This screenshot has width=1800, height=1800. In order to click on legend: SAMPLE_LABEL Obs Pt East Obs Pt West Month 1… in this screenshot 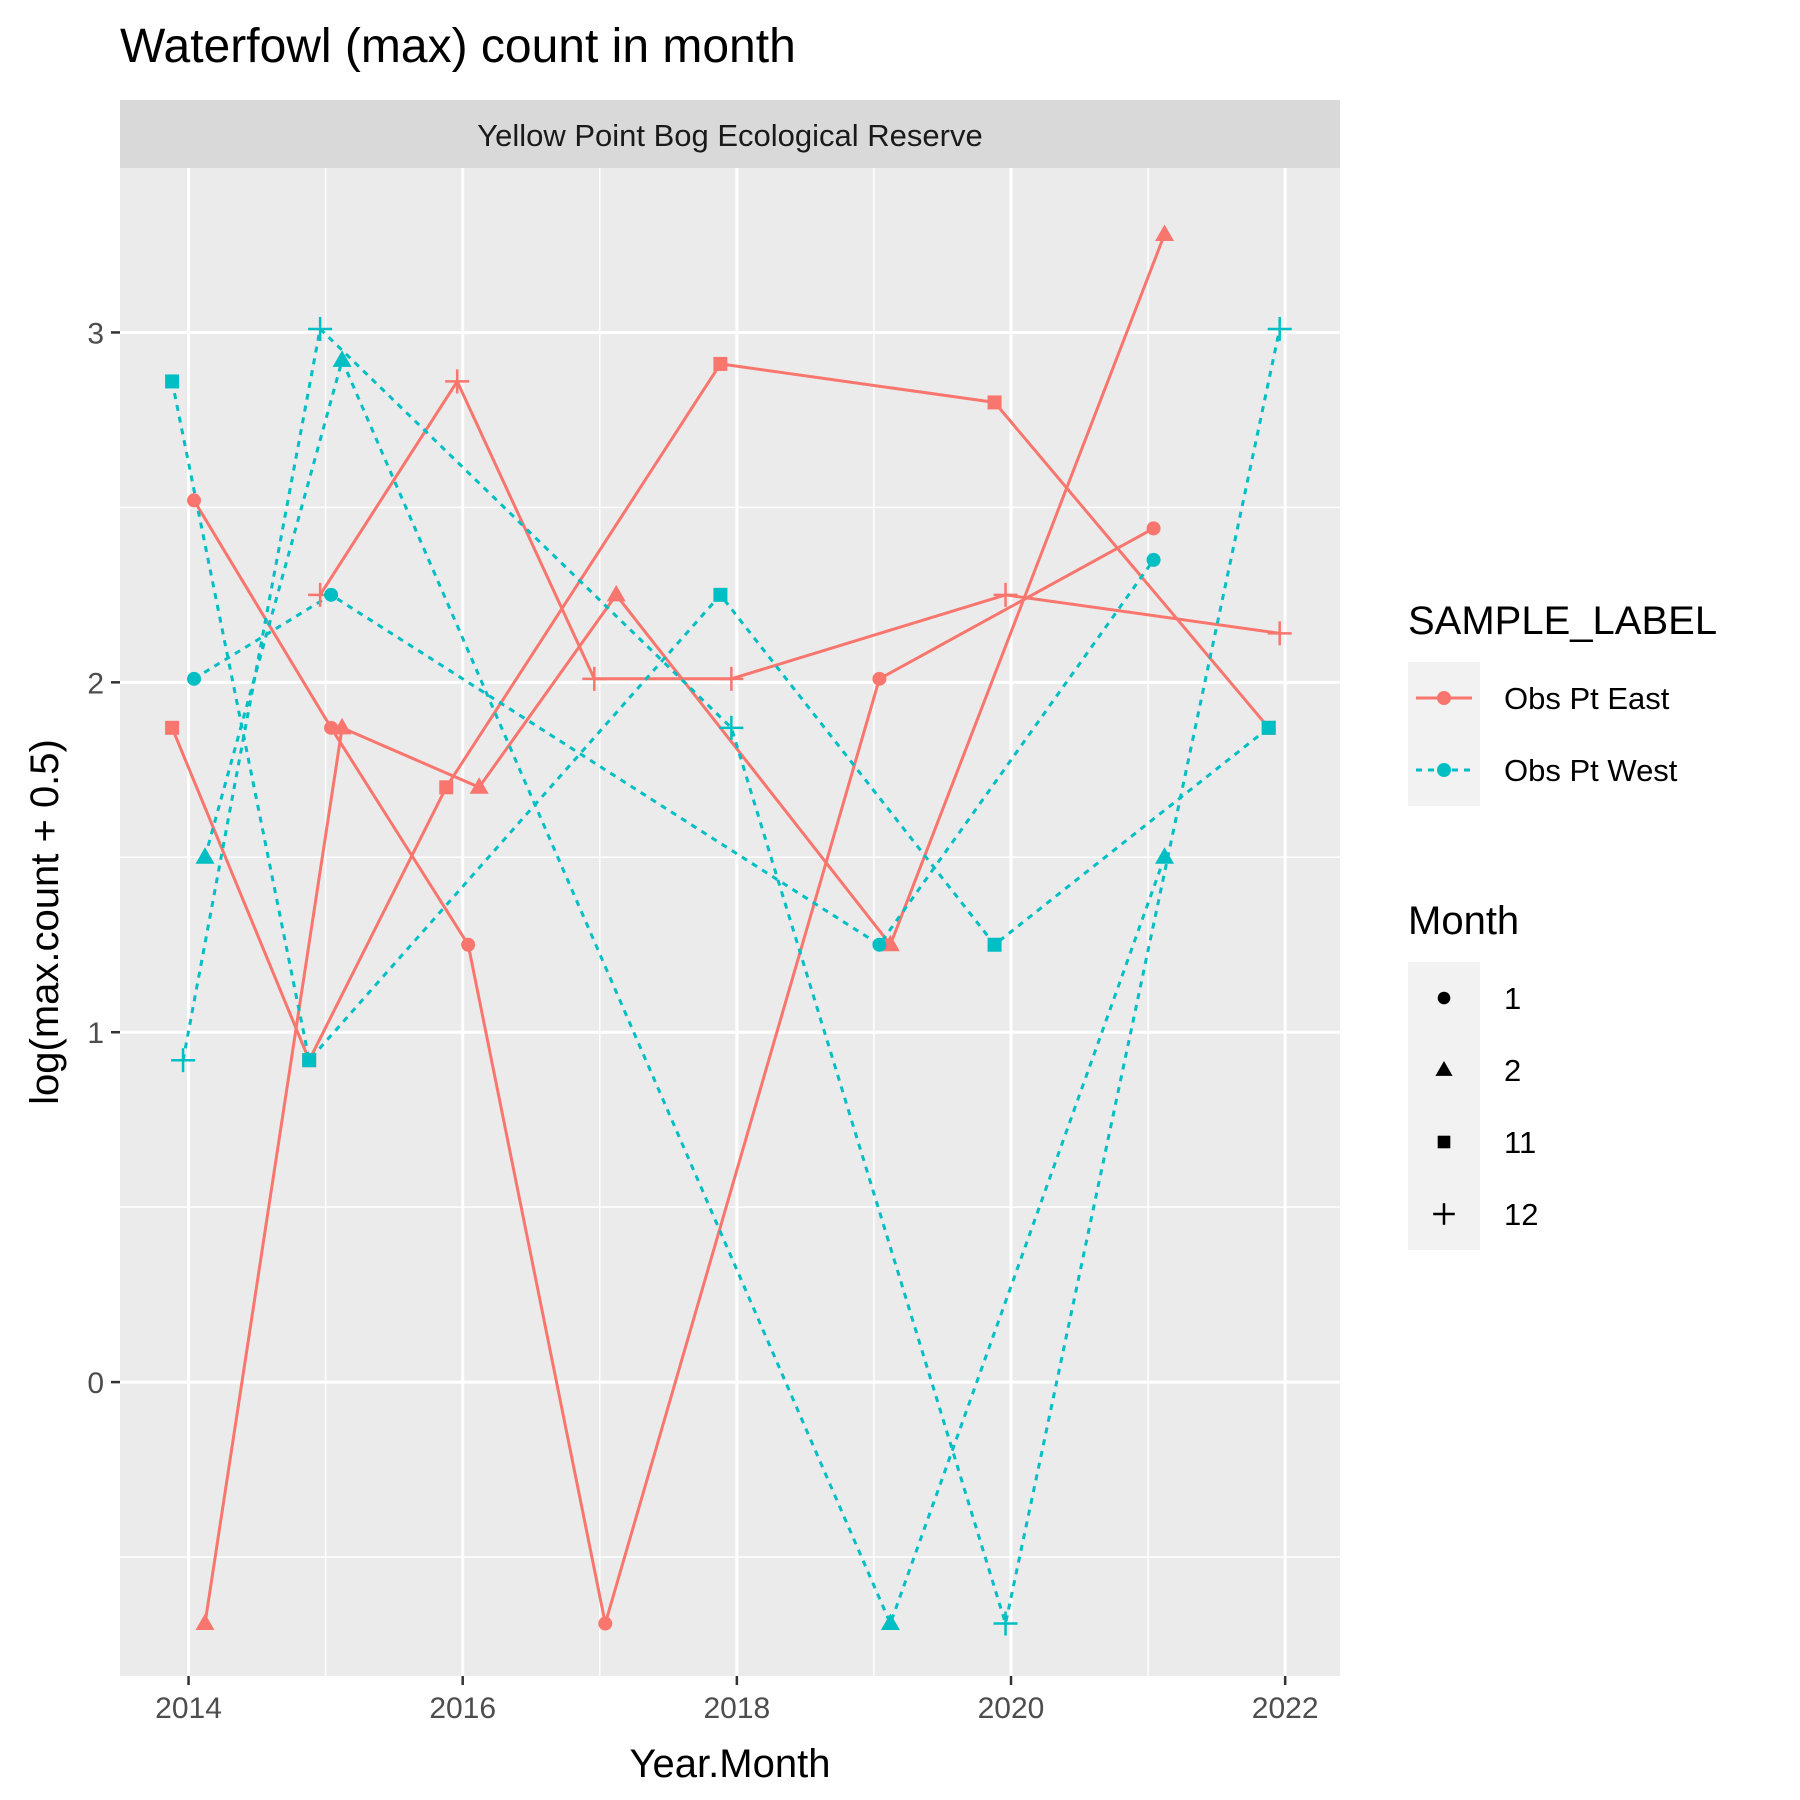, I will do `click(1562, 924)`.